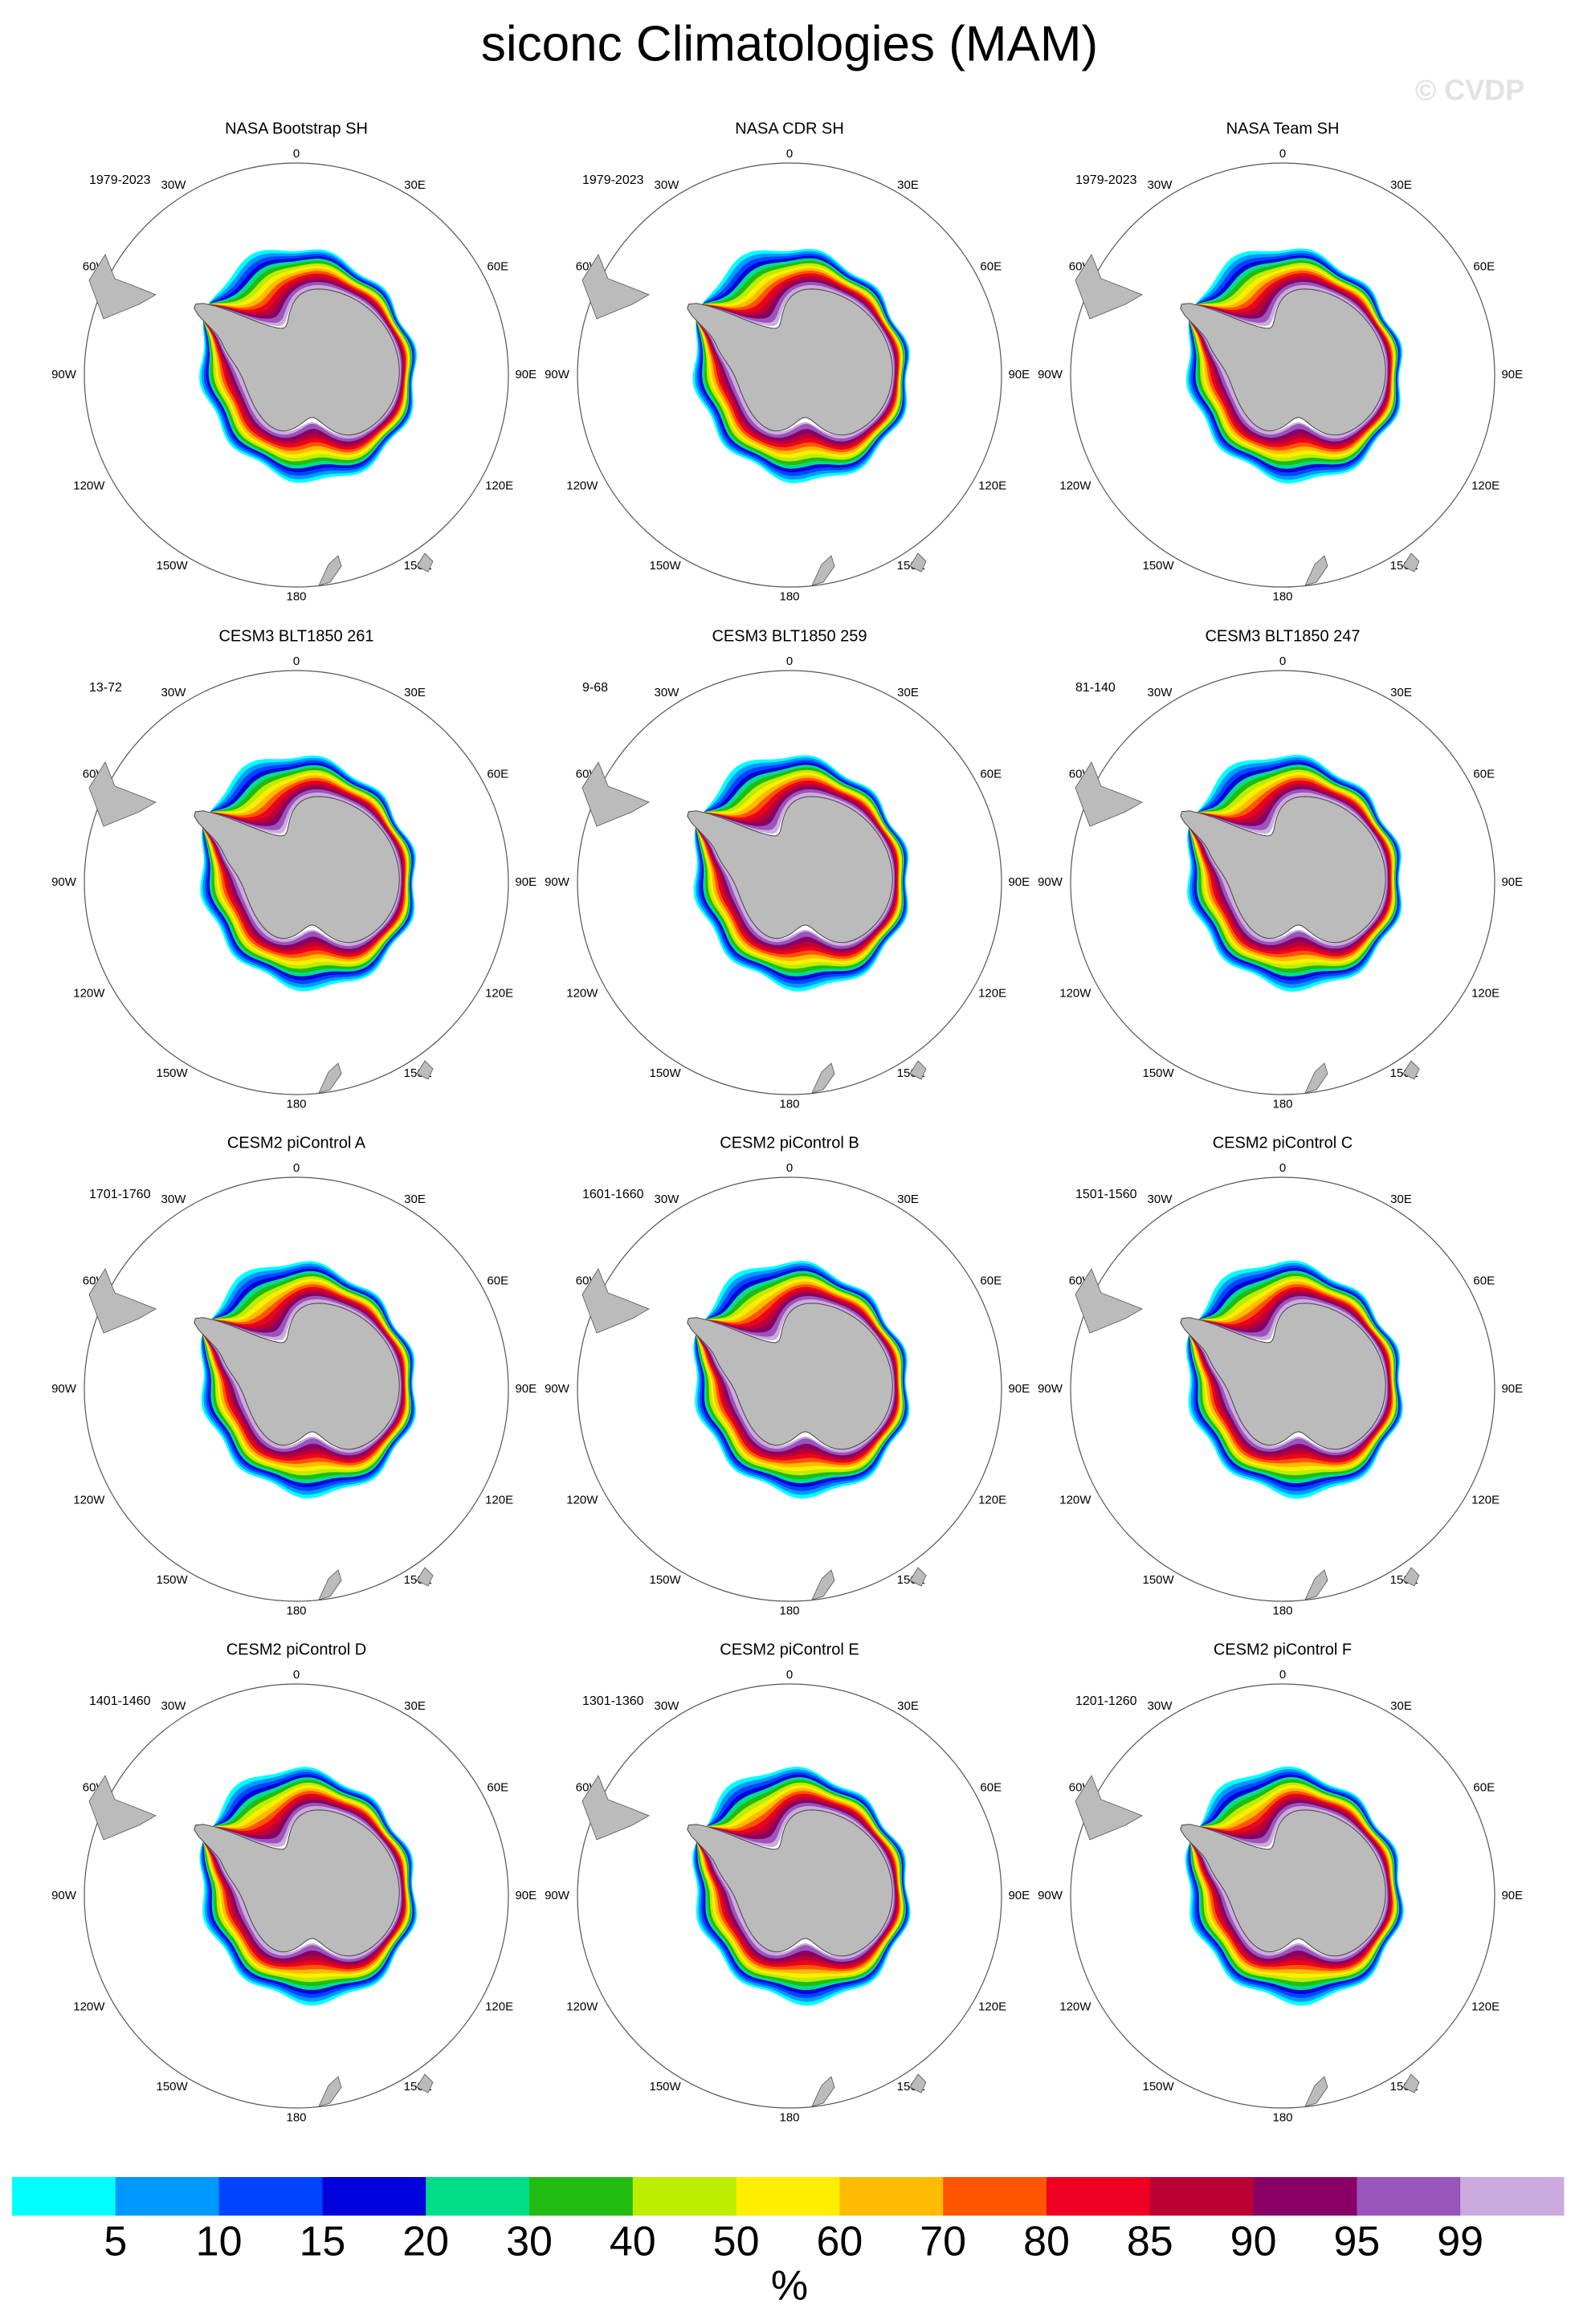  Describe the element at coordinates (595, 688) in the screenshot. I see `panel-period: 9-68` at that location.